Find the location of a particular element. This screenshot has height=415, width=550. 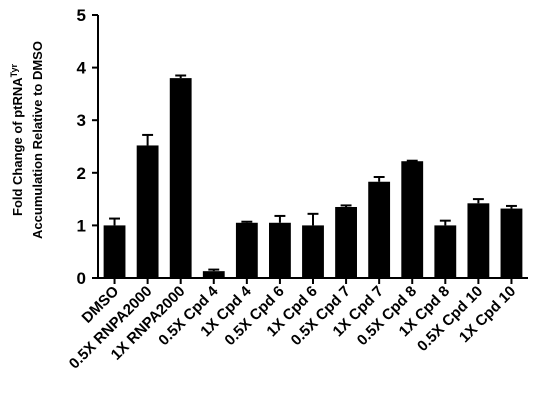

y-label-line1: Fold Change of ptRNA is located at coordinates (17, 146).